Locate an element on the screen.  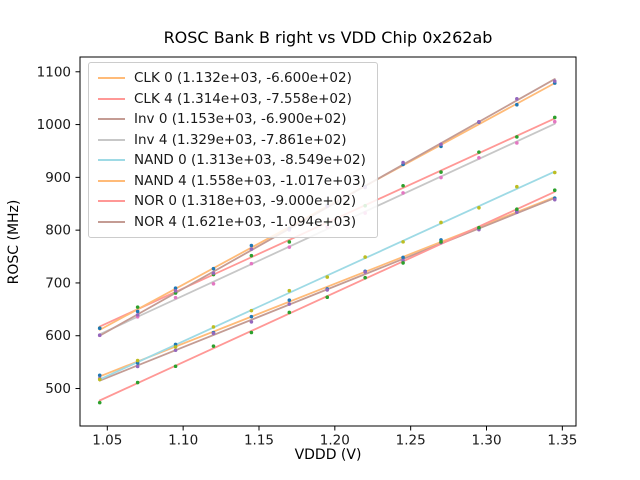
legend-label: NAND 0 (1.313e+03, -8.549e+02) is located at coordinates (250, 160).